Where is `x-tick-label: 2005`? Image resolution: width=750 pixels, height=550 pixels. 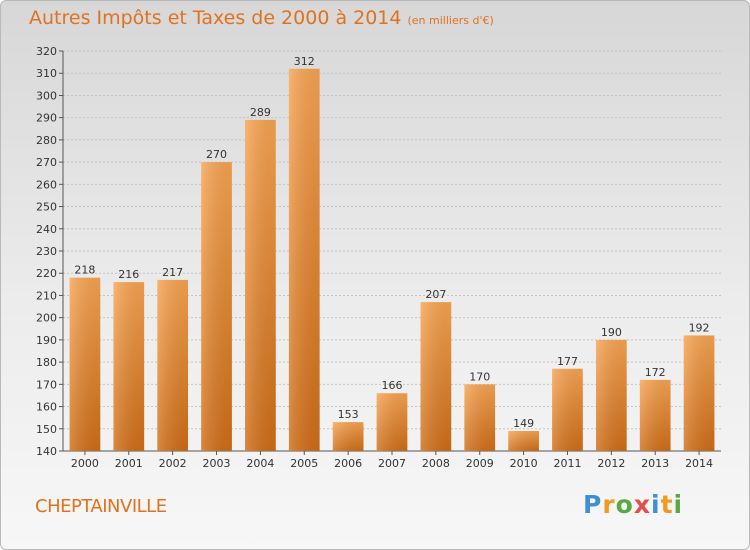 x-tick-label: 2005 is located at coordinates (304, 463).